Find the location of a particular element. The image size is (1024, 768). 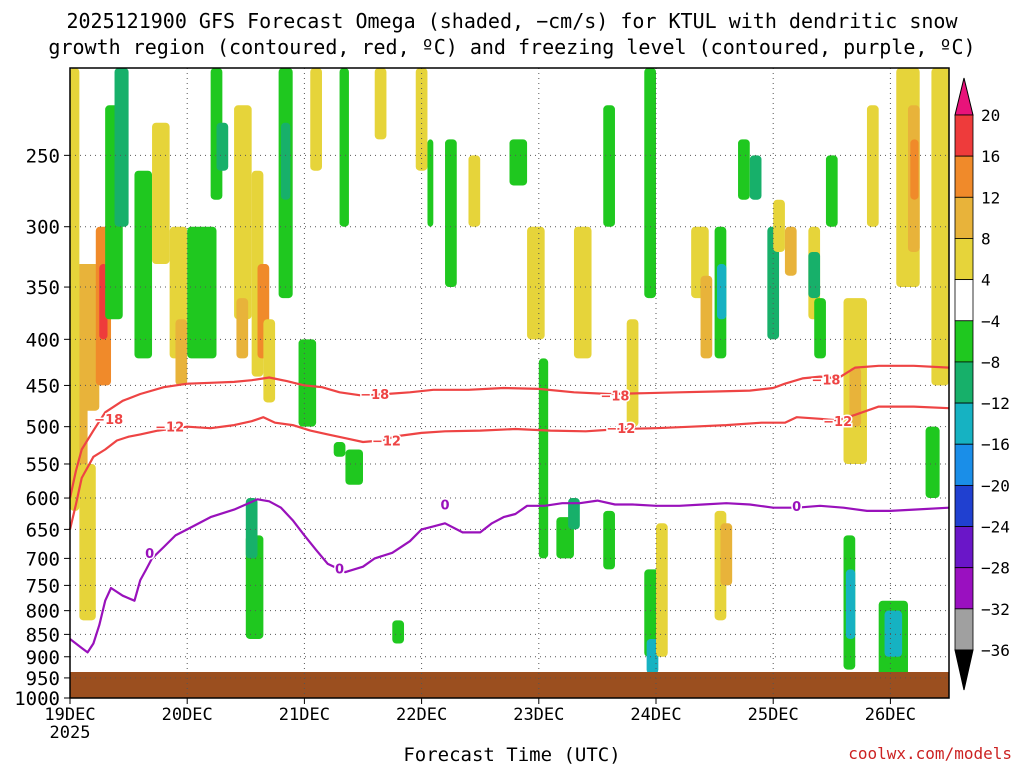

contour-dgz_minus12 is located at coordinates (509, 467).